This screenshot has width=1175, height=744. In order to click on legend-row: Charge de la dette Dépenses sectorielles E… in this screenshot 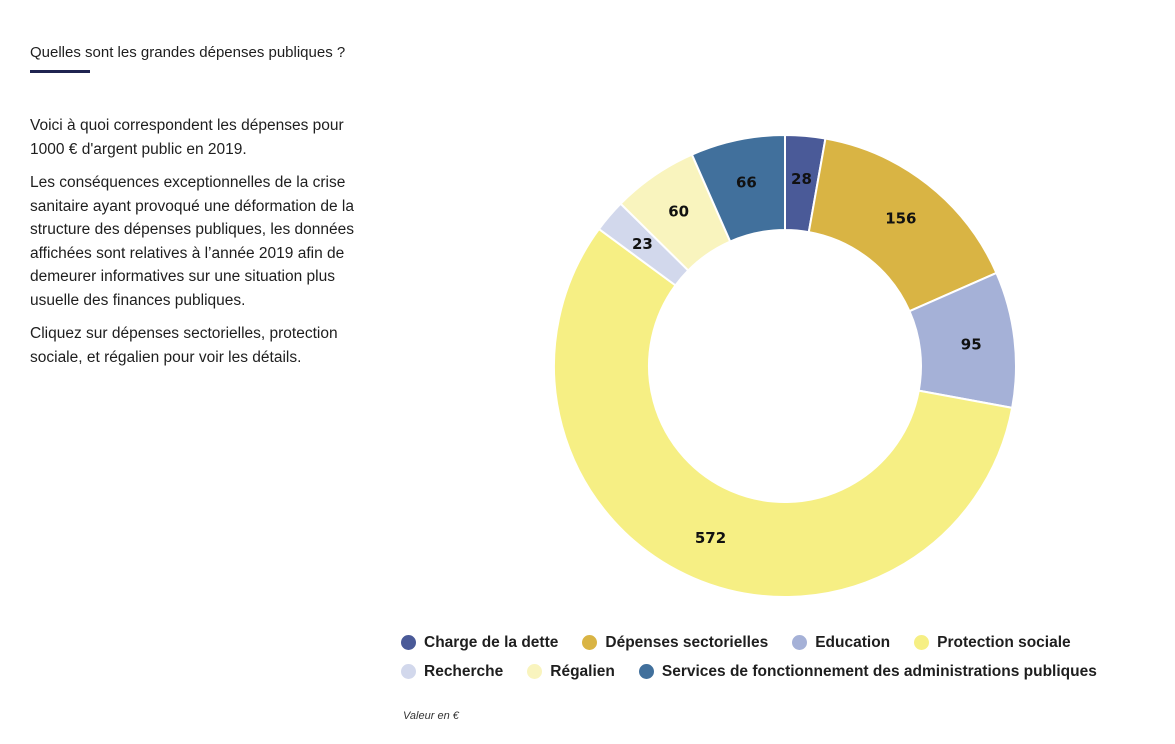, I will do `click(766, 642)`.